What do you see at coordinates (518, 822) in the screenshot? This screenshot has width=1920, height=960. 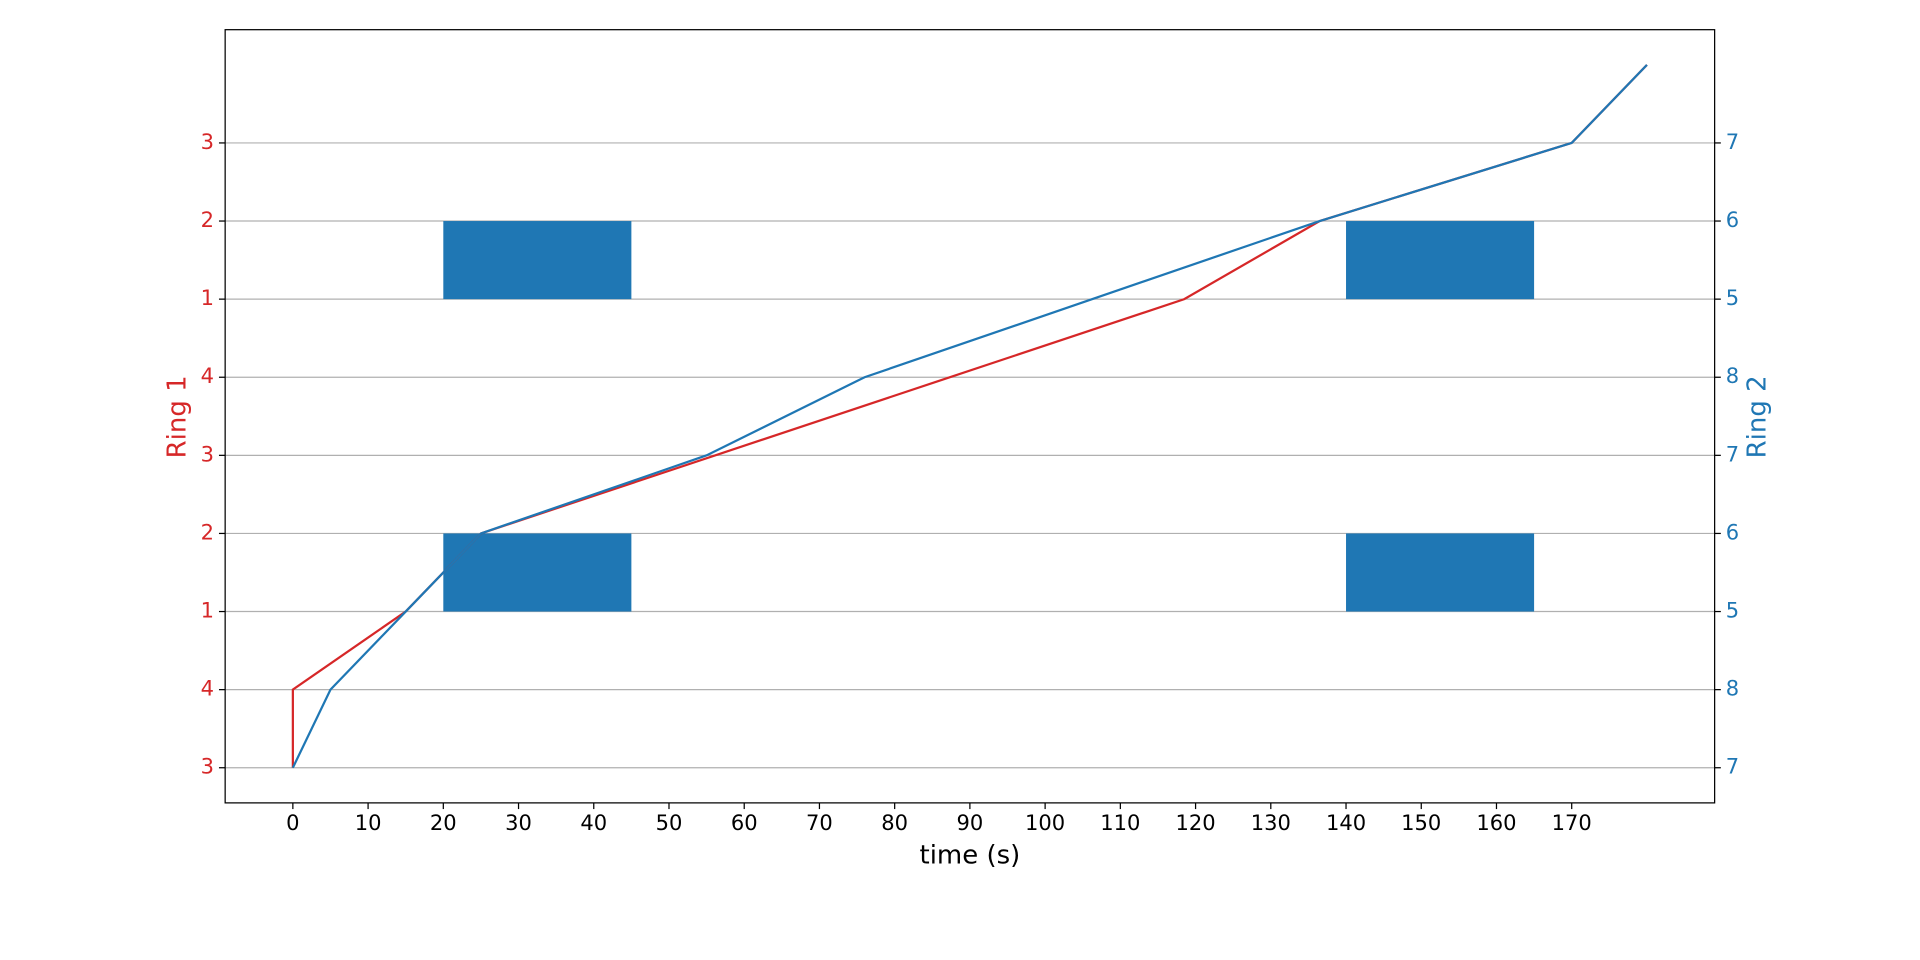 I see `x-tick-label: 30` at bounding box center [518, 822].